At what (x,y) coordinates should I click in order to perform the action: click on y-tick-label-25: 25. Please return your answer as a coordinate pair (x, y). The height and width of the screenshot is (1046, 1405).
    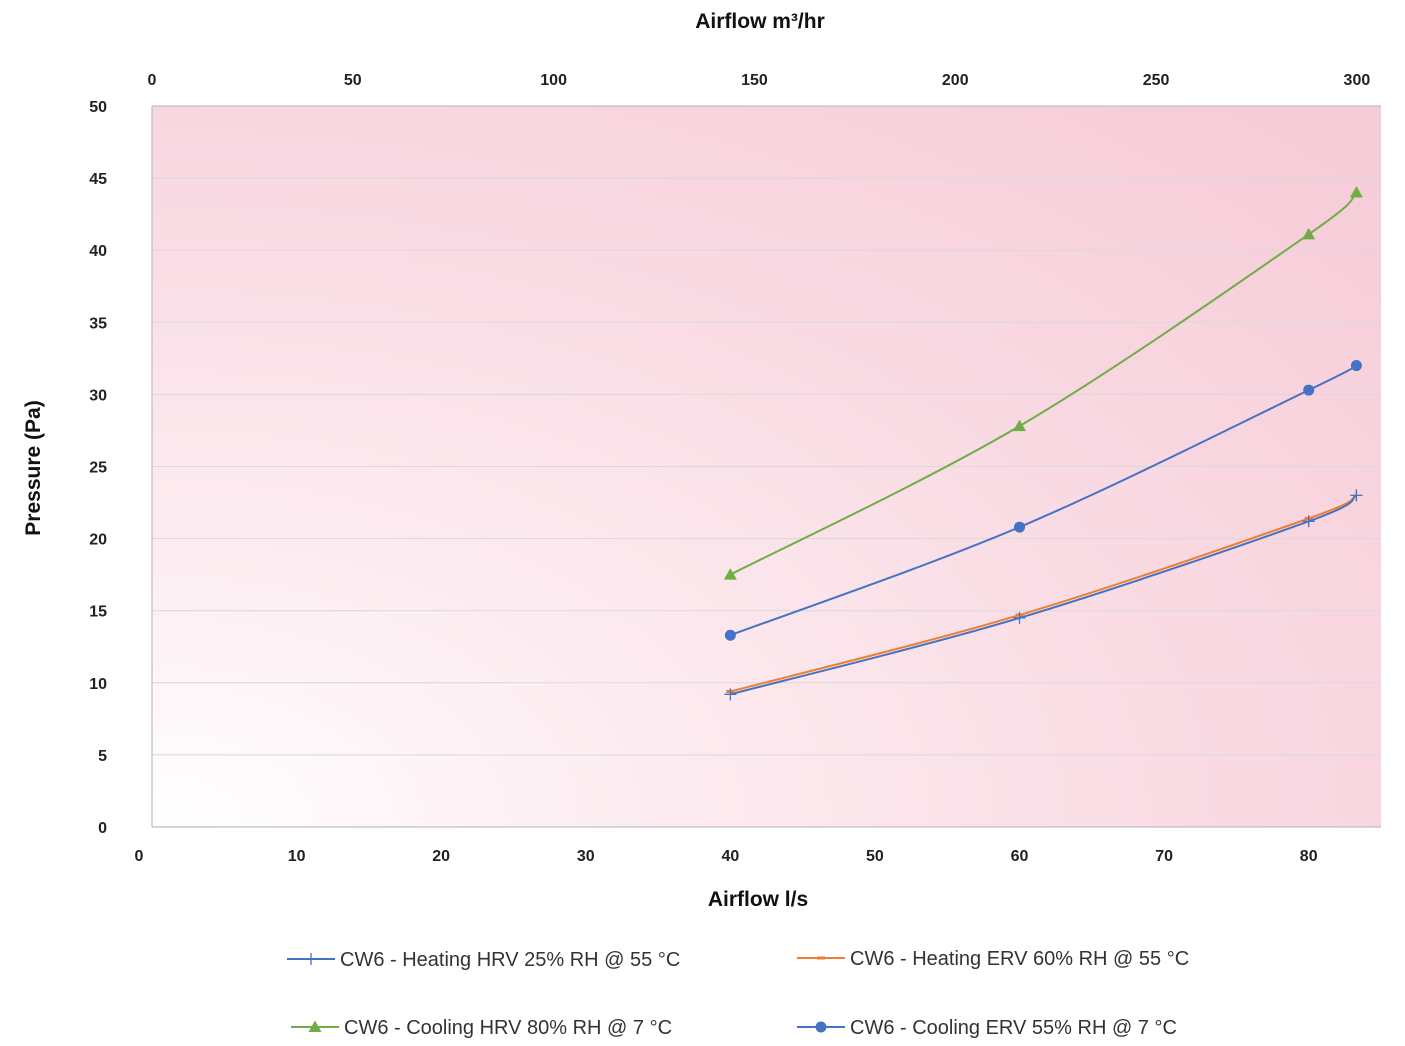
    Looking at the image, I should click on (98, 468).